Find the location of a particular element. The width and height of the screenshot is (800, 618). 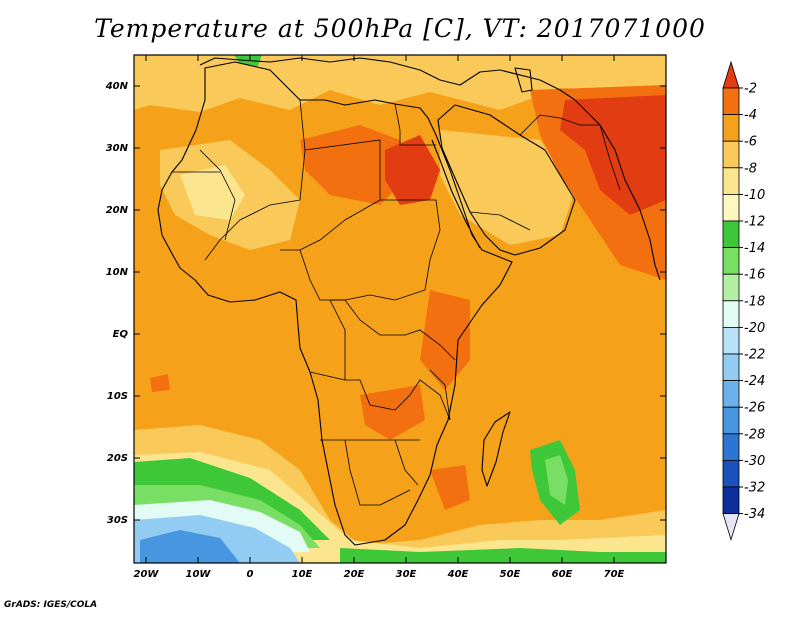

caspian-coastline is located at coordinates (523, 80).